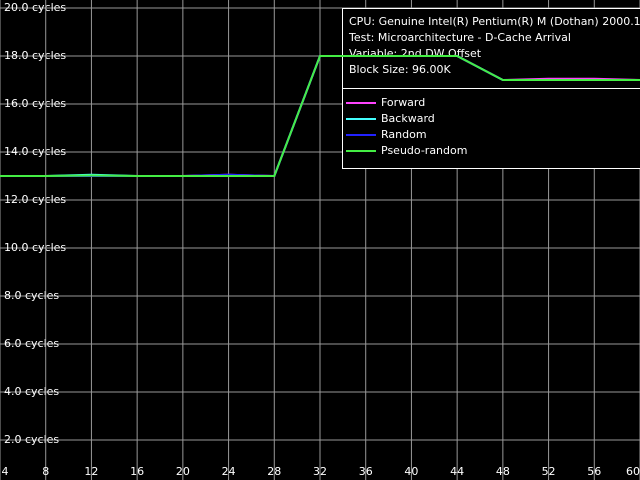  What do you see at coordinates (137, 471) in the screenshot?
I see `x-tick-label: 16` at bounding box center [137, 471].